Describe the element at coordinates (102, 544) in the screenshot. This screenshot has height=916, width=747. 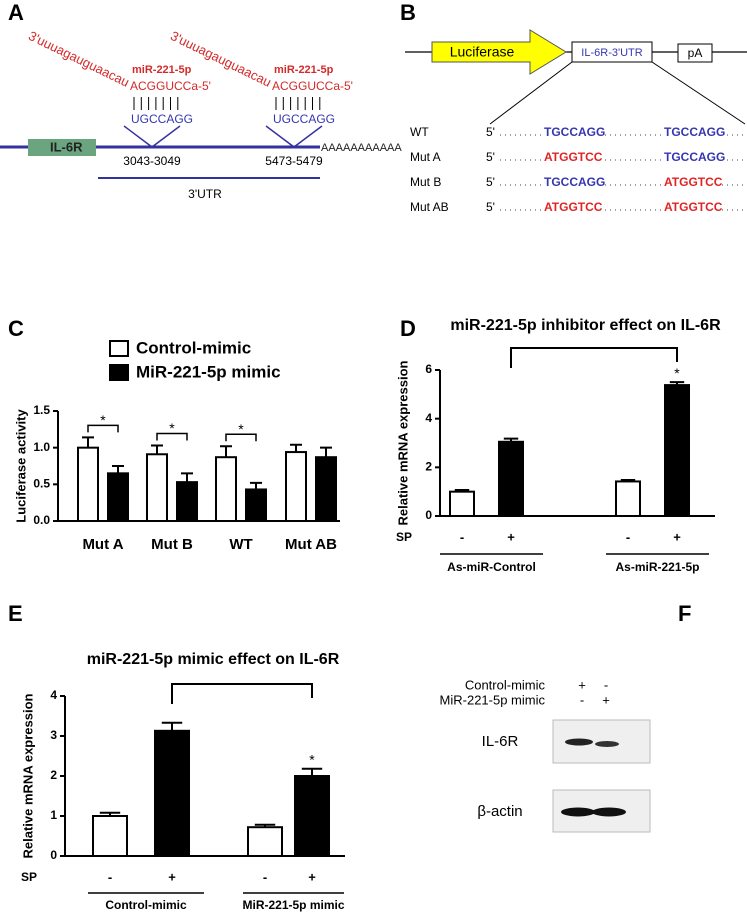
I see `x-tick-label: Mut A` at that location.